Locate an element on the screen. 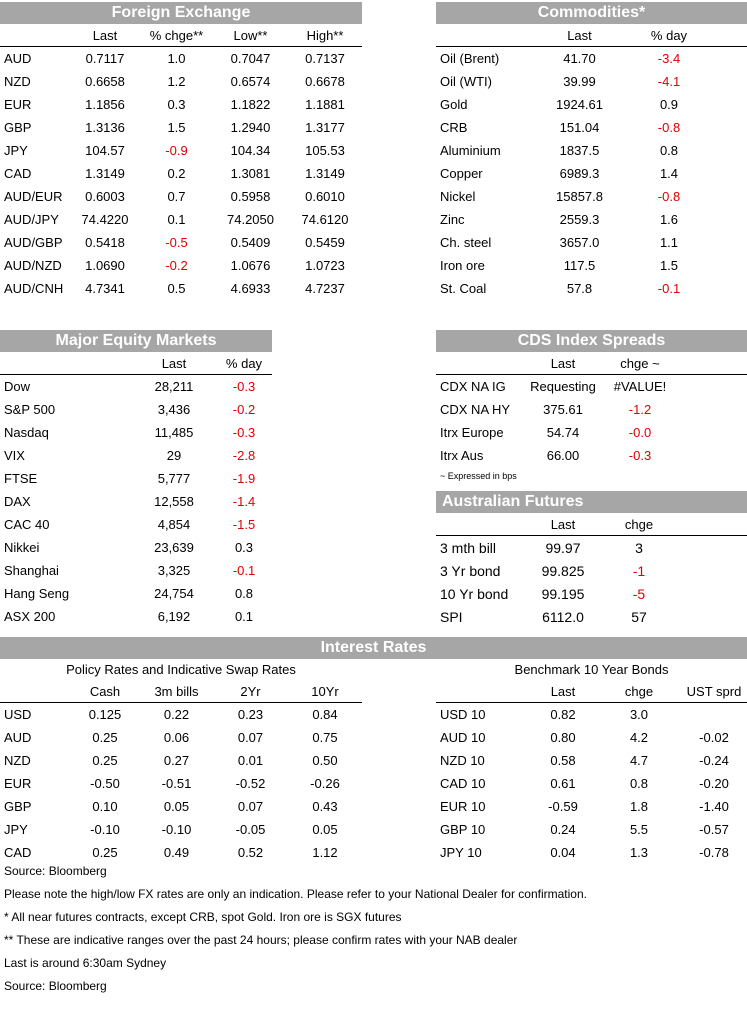 This screenshot has width=747, height=1024. cell-value: -0.10 is located at coordinates (176, 829).